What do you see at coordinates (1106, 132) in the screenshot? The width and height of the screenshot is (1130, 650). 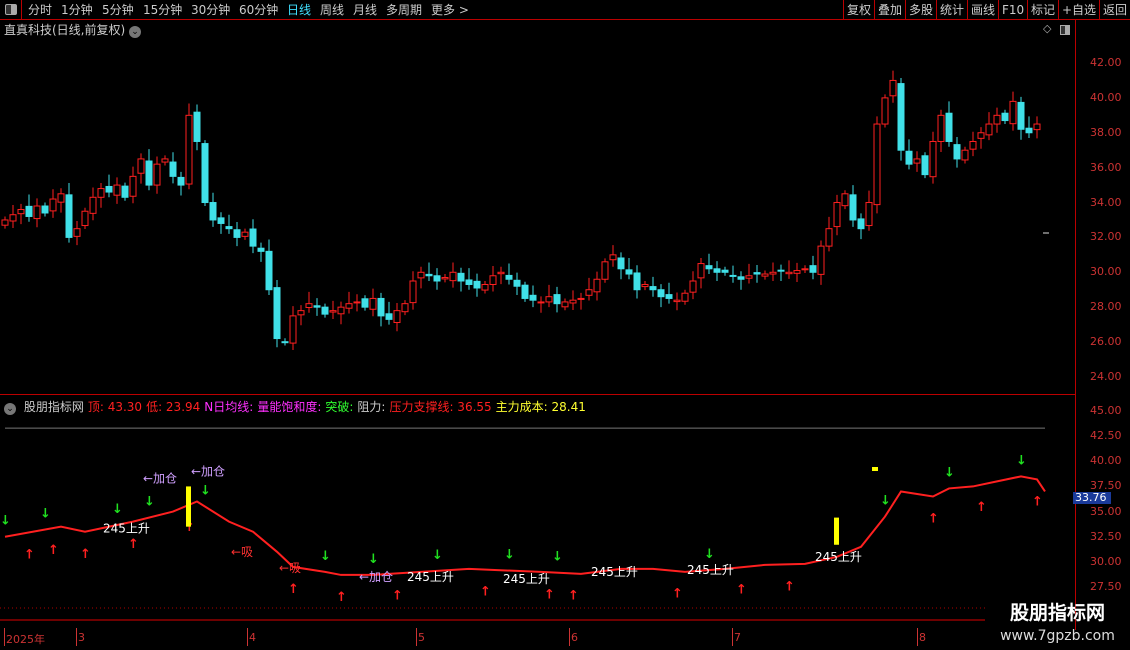 I see `price-tick: 38.00` at bounding box center [1106, 132].